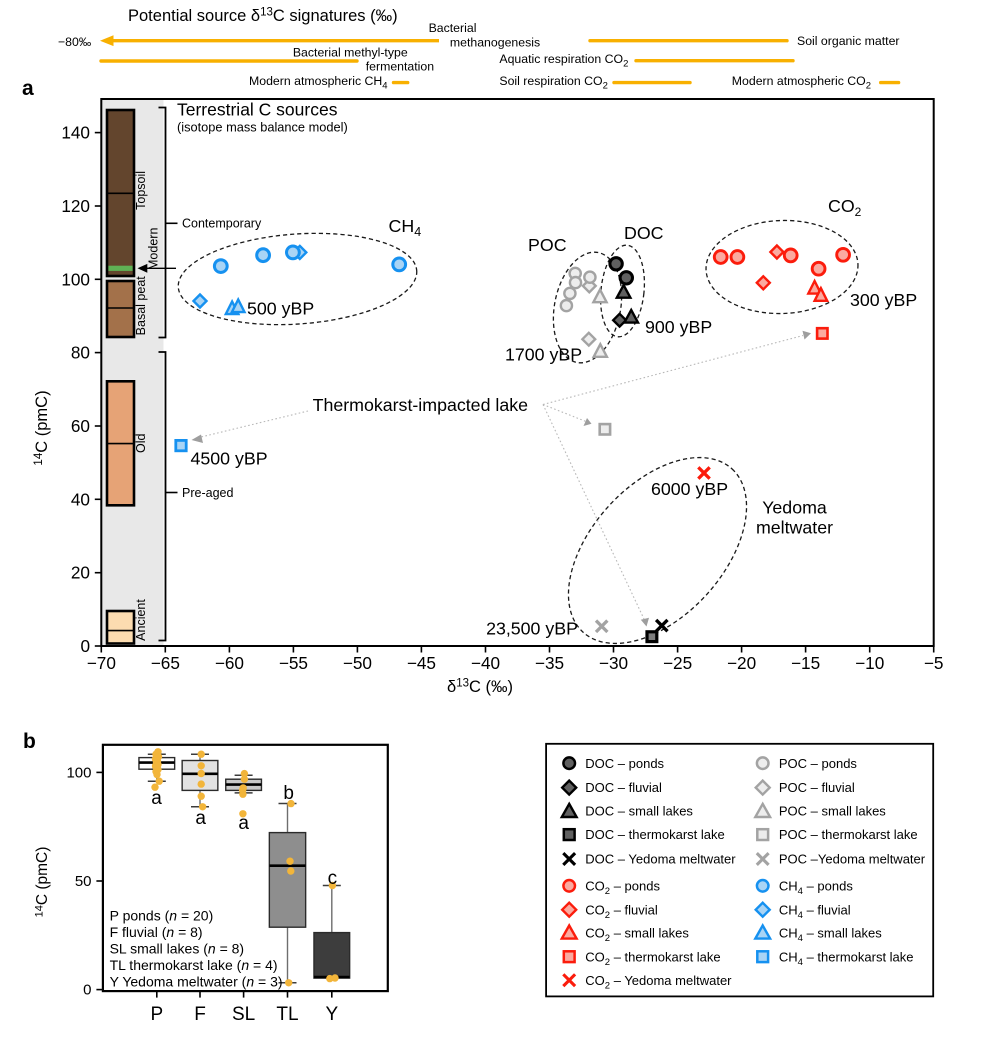 The width and height of the screenshot is (983, 1042). Describe the element at coordinates (658, 982) in the screenshot. I see `svg-text: CO2 – Yedoma meltwater` at that location.